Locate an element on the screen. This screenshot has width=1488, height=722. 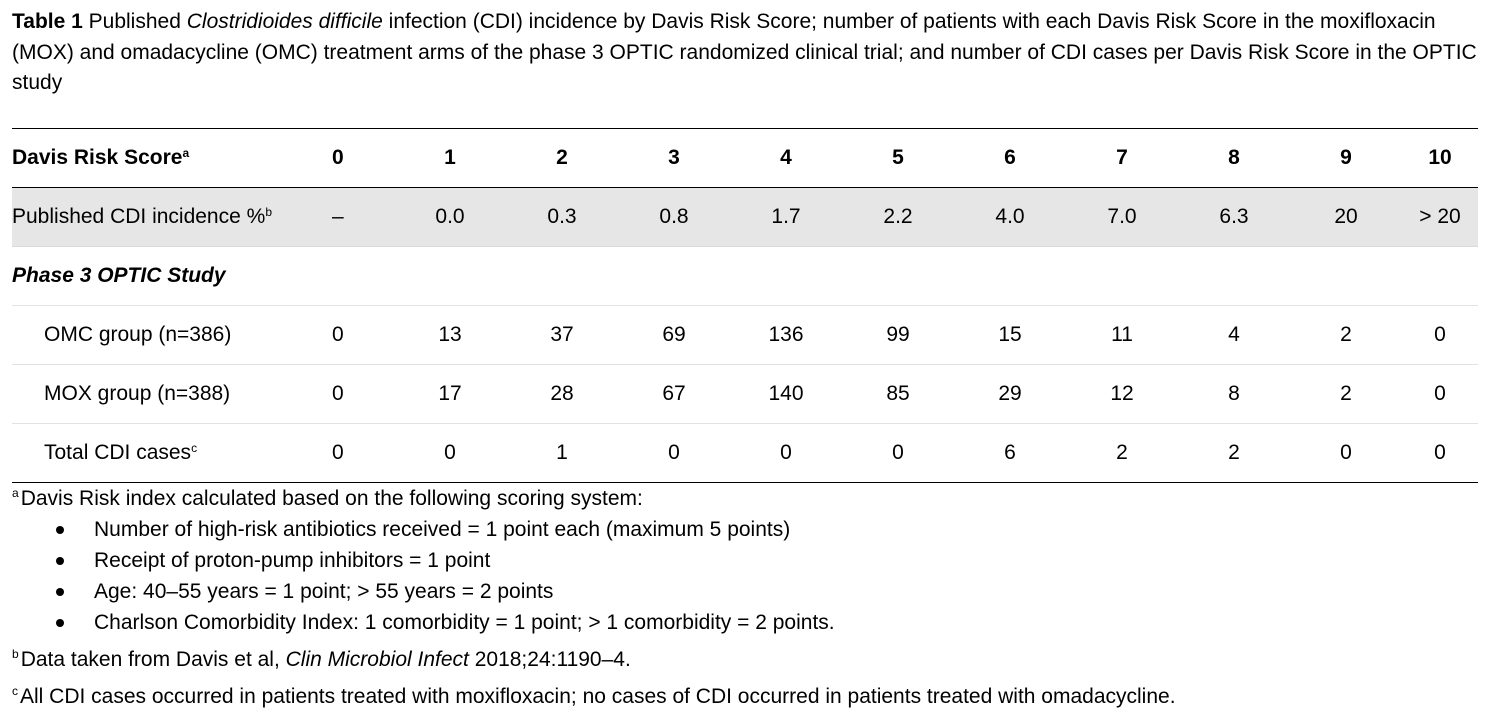
table-cell: 28 is located at coordinates (562, 394).